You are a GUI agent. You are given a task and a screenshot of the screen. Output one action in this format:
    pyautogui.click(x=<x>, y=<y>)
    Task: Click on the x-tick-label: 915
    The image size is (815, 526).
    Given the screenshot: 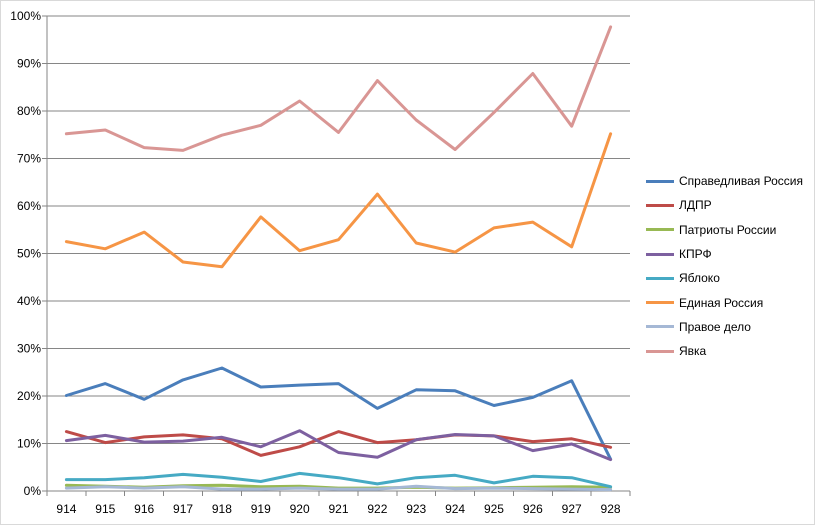 What is the action you would take?
    pyautogui.click(x=105, y=509)
    